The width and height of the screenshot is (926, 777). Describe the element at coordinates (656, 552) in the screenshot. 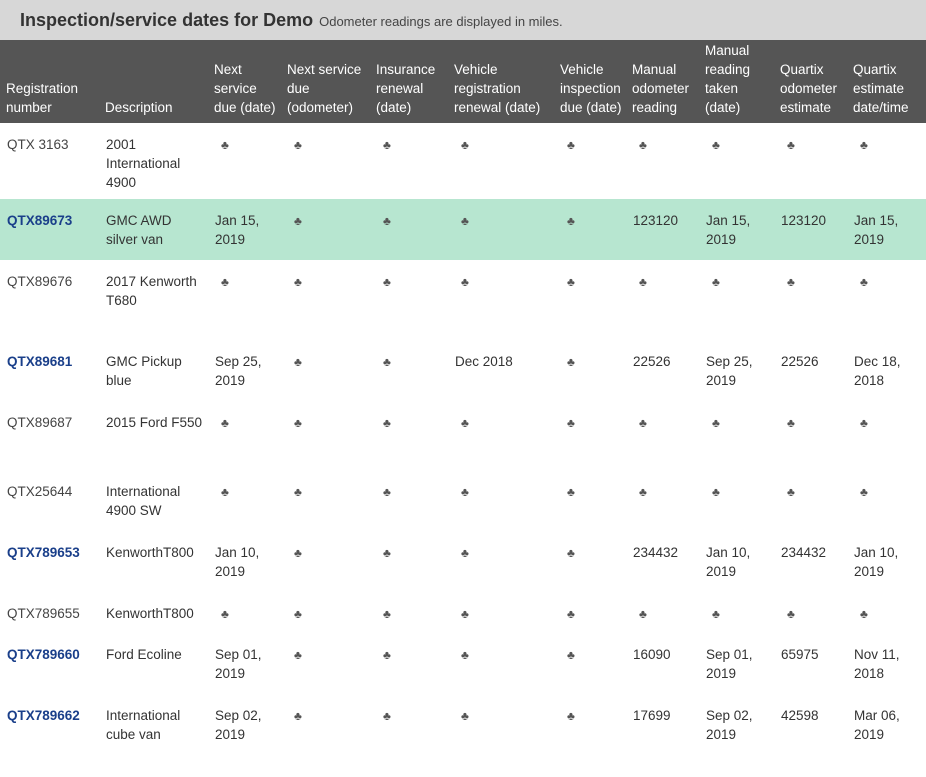

I see `manual-odometer-cell: 234432` at that location.